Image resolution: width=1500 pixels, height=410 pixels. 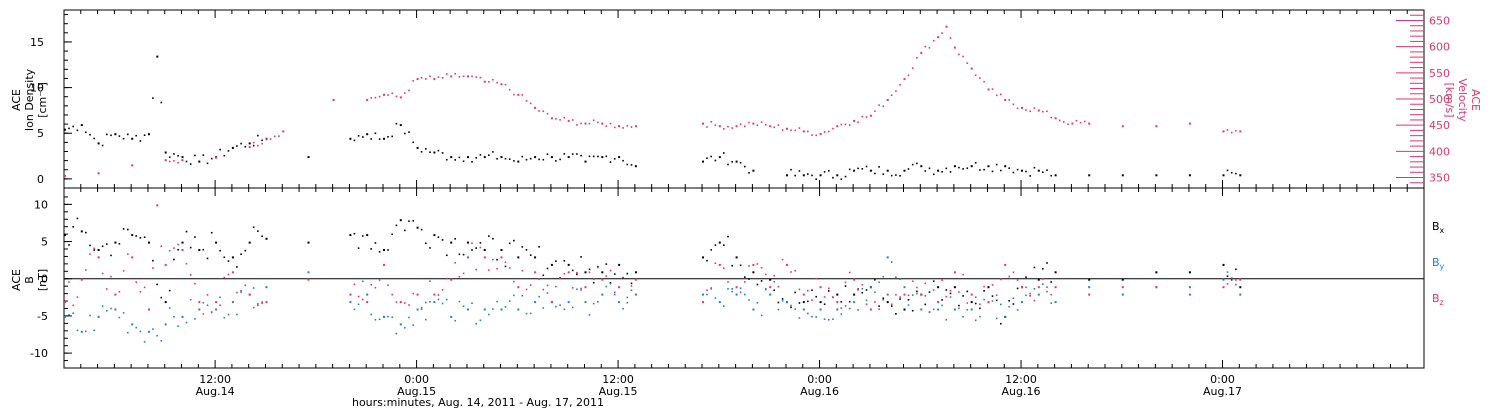 What do you see at coordinates (42, 316) in the screenshot?
I see `bottom-left-tick-label: -5` at bounding box center [42, 316].